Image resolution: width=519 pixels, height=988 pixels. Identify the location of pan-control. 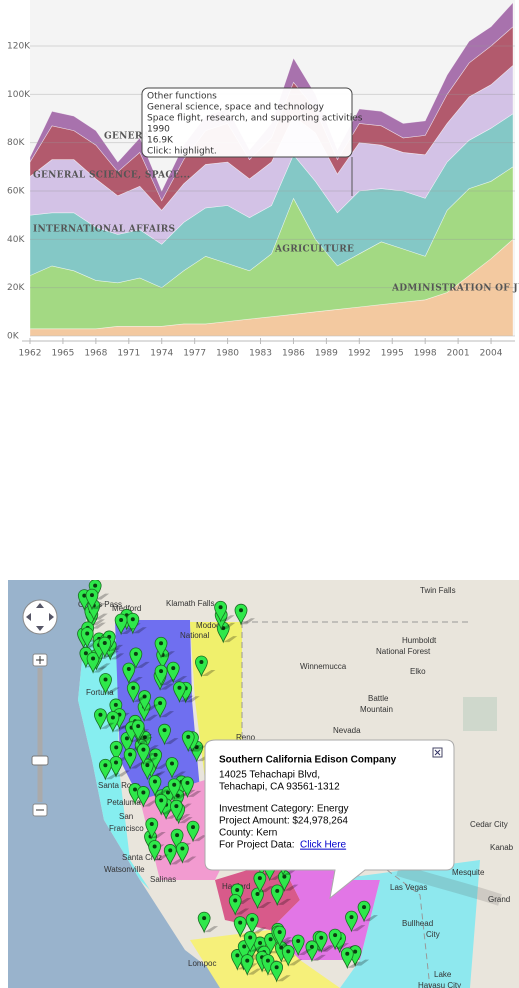
(40, 617).